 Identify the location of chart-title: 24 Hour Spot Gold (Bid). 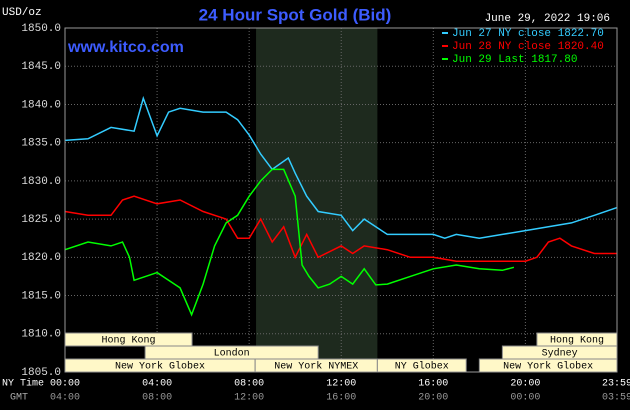
(295, 14).